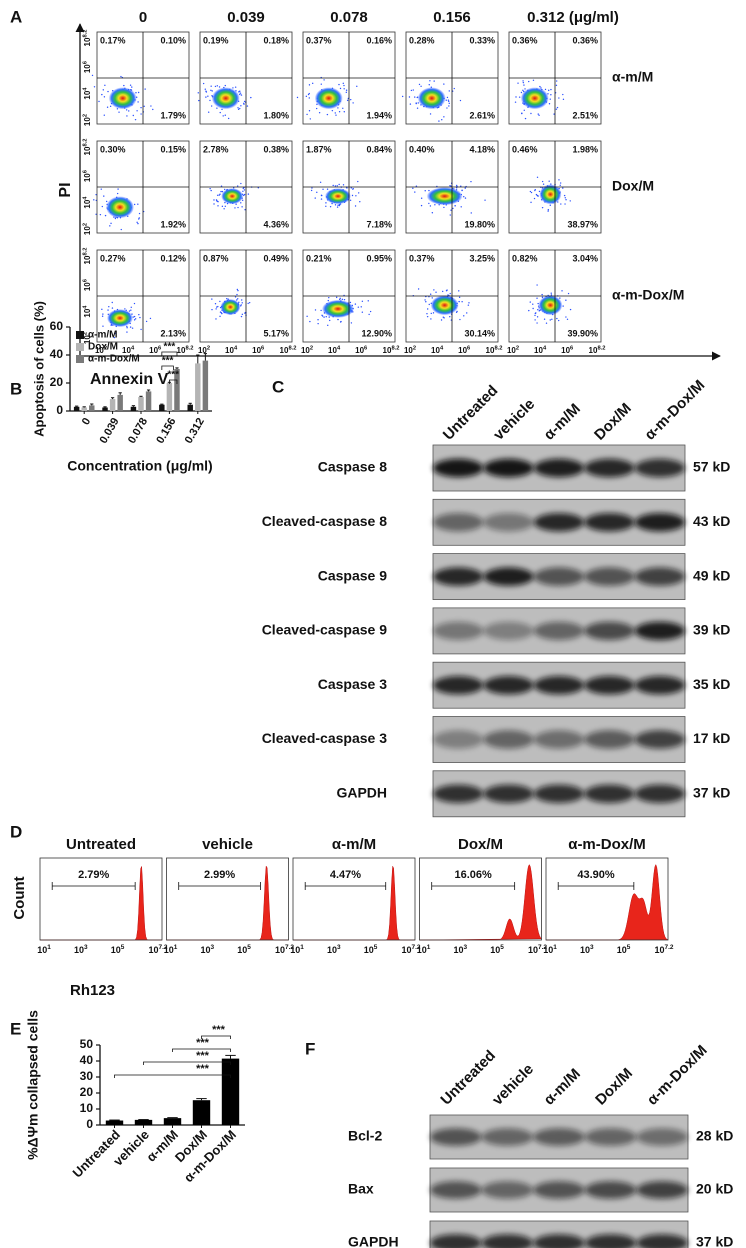  I want to click on molecular-weight: 28 kD, so click(714, 1136).